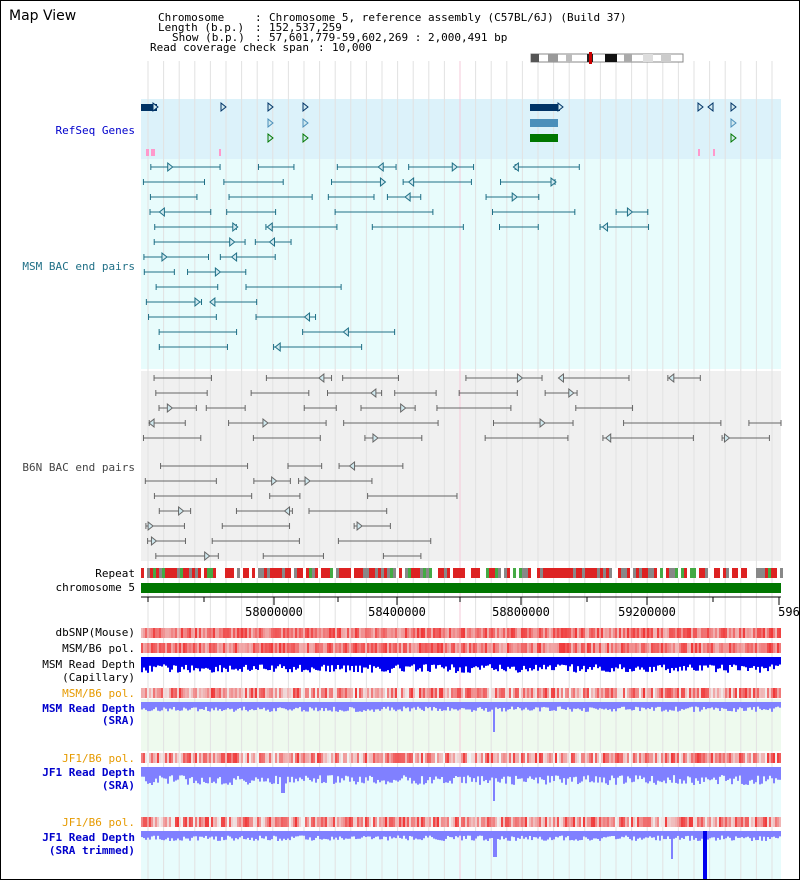 This screenshot has height=880, width=800. I want to click on track-label-repeat: Repeat, so click(115, 573).